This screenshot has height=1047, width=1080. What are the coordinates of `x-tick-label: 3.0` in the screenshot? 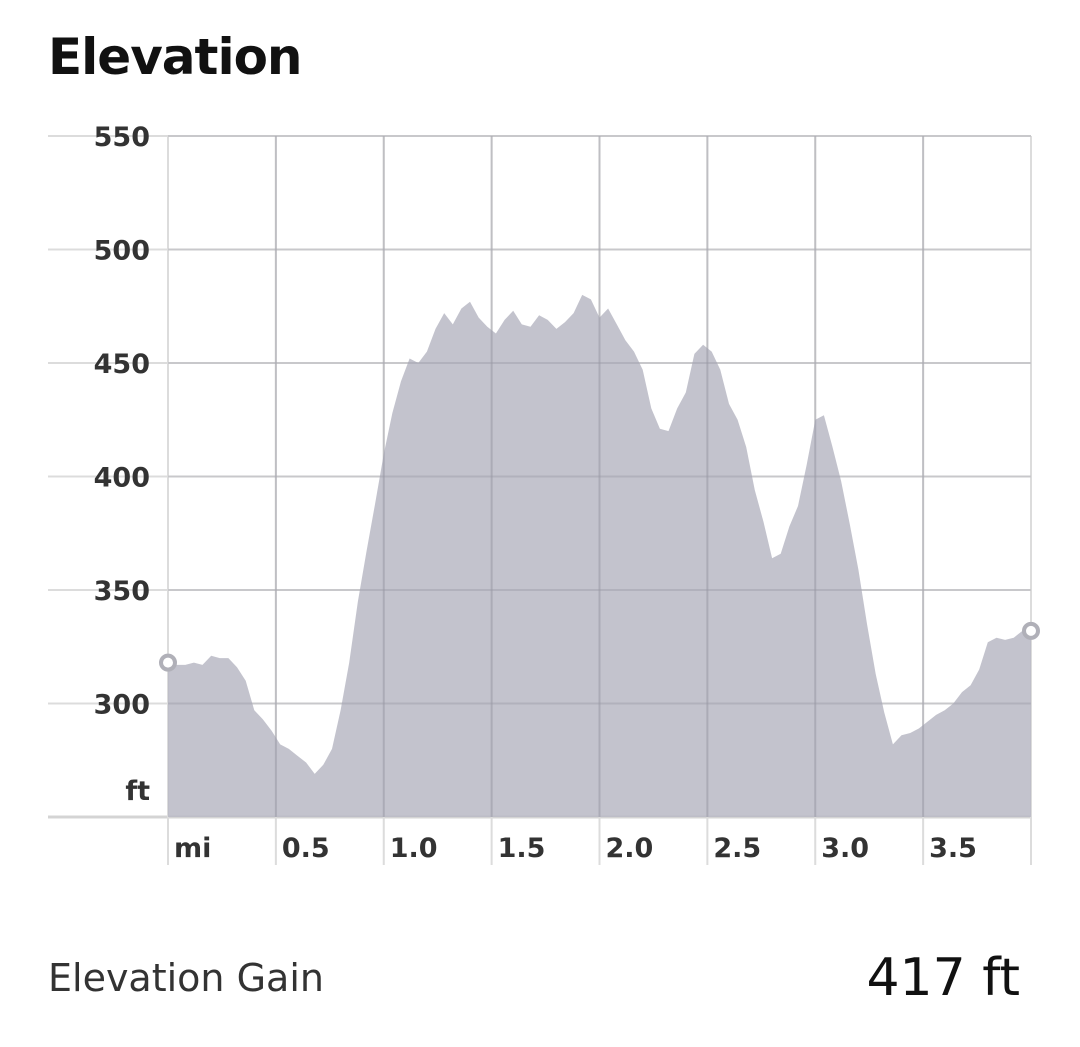 It's located at (845, 848).